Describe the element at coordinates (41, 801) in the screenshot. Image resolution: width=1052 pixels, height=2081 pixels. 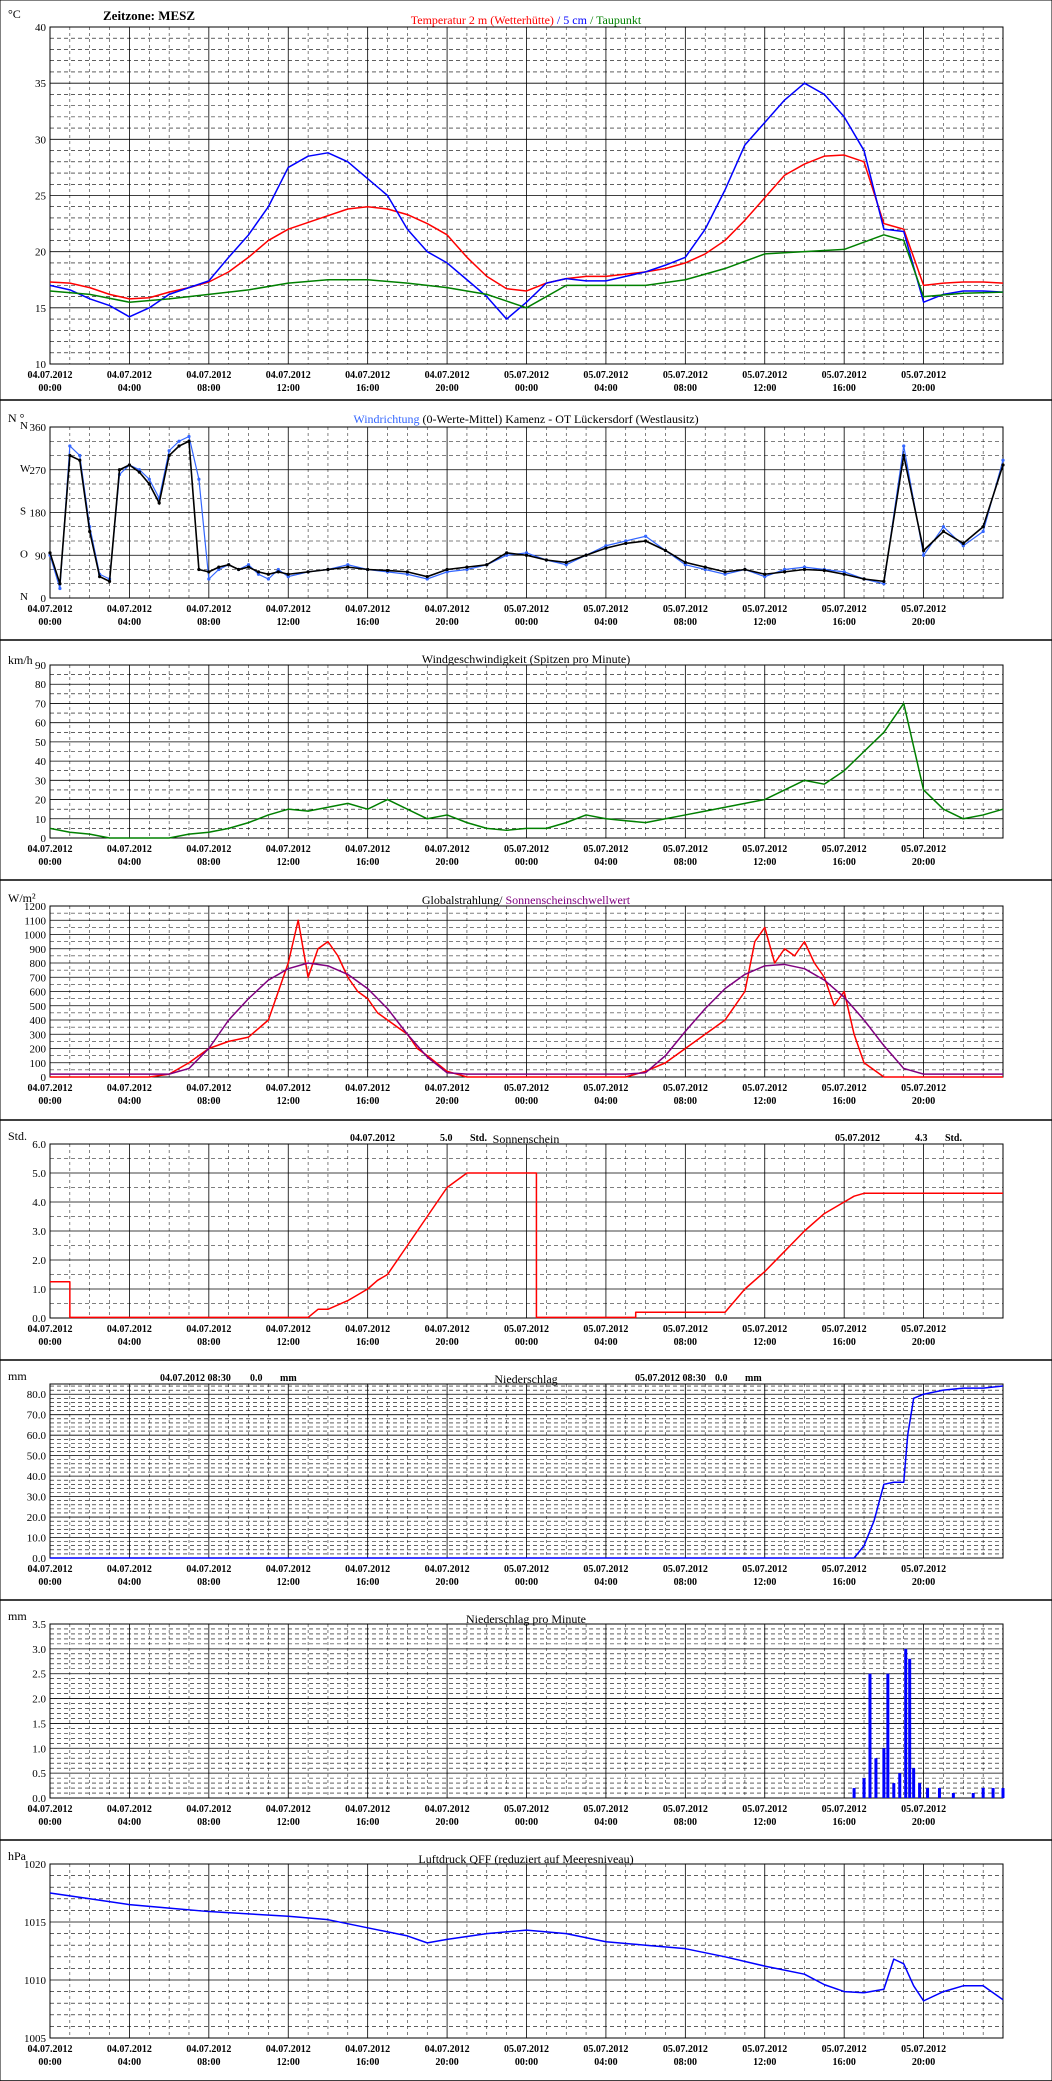
I see `y-tick-label: 20` at that location.